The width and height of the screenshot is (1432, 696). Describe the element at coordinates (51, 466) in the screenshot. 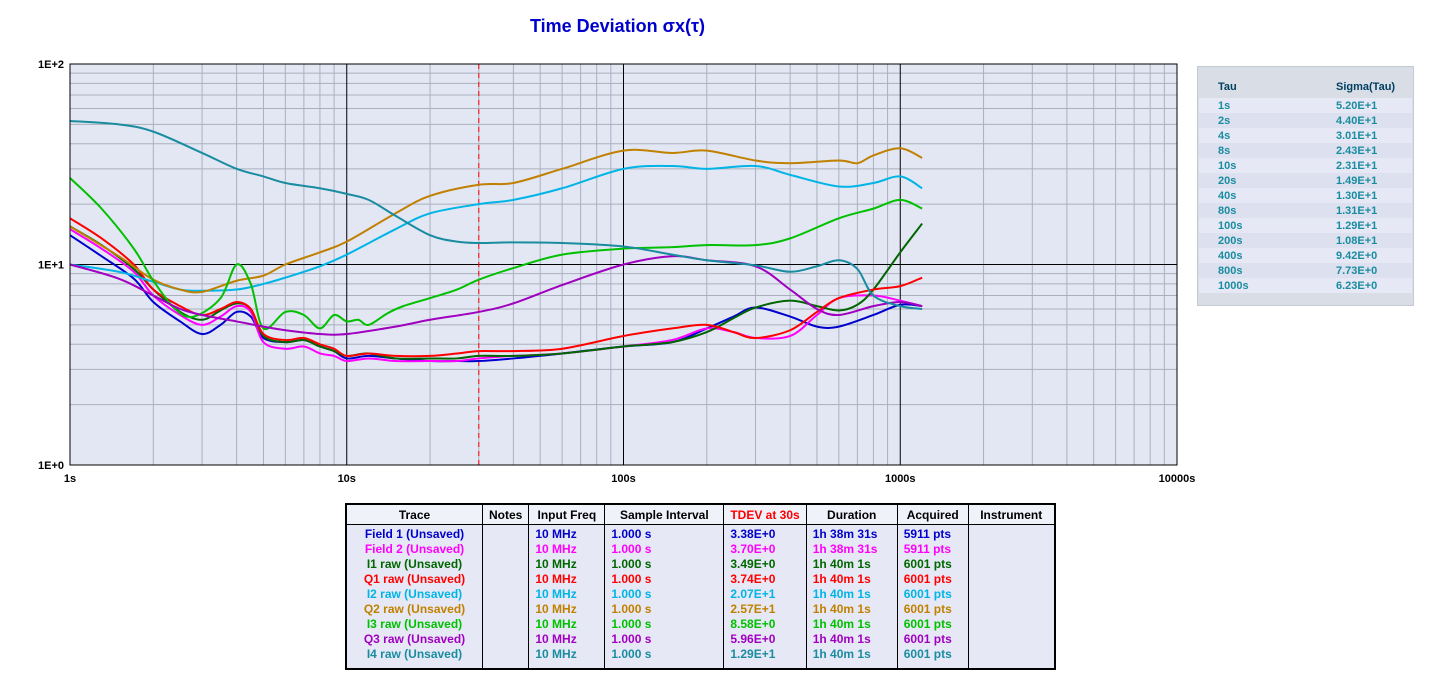

I see `y-tick-label: 1E+0` at that location.